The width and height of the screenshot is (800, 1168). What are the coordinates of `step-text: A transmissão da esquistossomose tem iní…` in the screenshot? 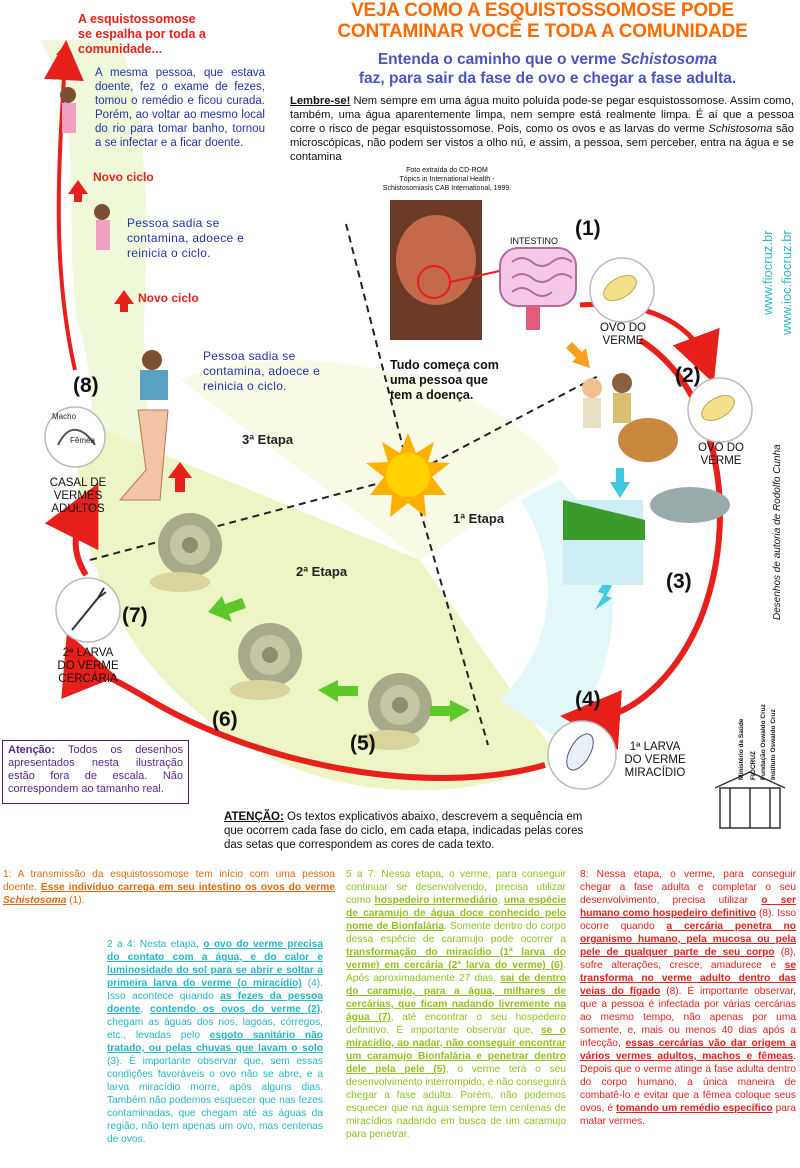 It's located at (169, 881).